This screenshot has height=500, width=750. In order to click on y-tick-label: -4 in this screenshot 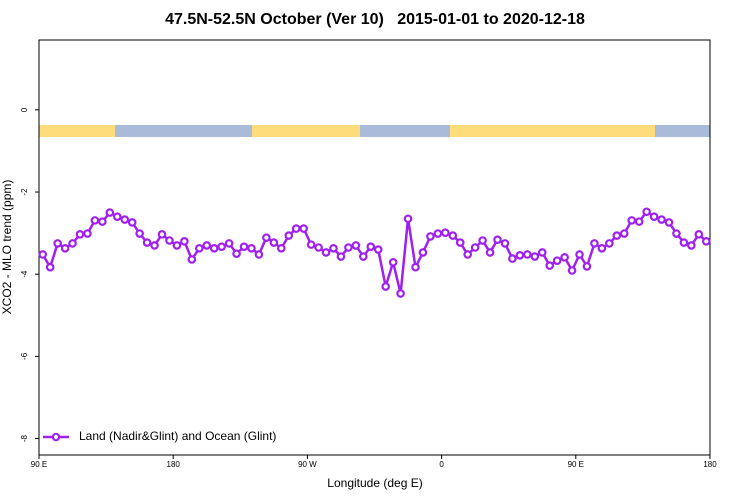, I will do `click(24, 274)`.